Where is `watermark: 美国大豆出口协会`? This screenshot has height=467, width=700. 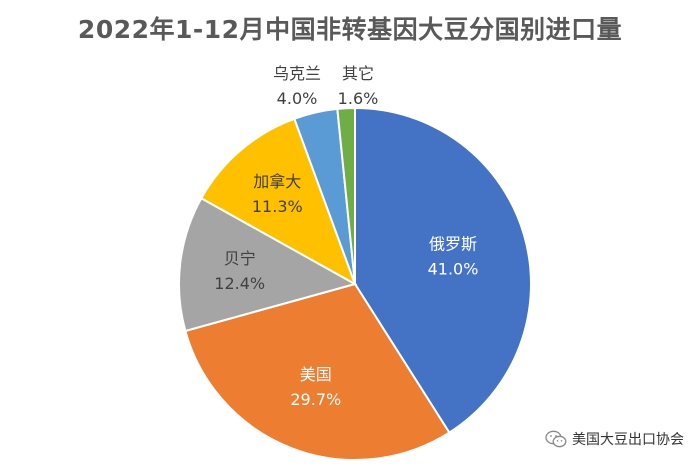 watermark: 美国大豆出口协会 is located at coordinates (614, 439).